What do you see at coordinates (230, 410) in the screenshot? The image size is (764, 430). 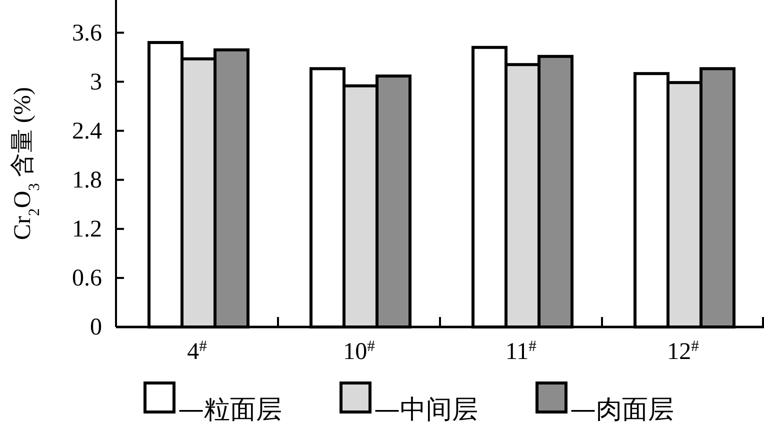 I see `legend-label: —粒面层` at bounding box center [230, 410].